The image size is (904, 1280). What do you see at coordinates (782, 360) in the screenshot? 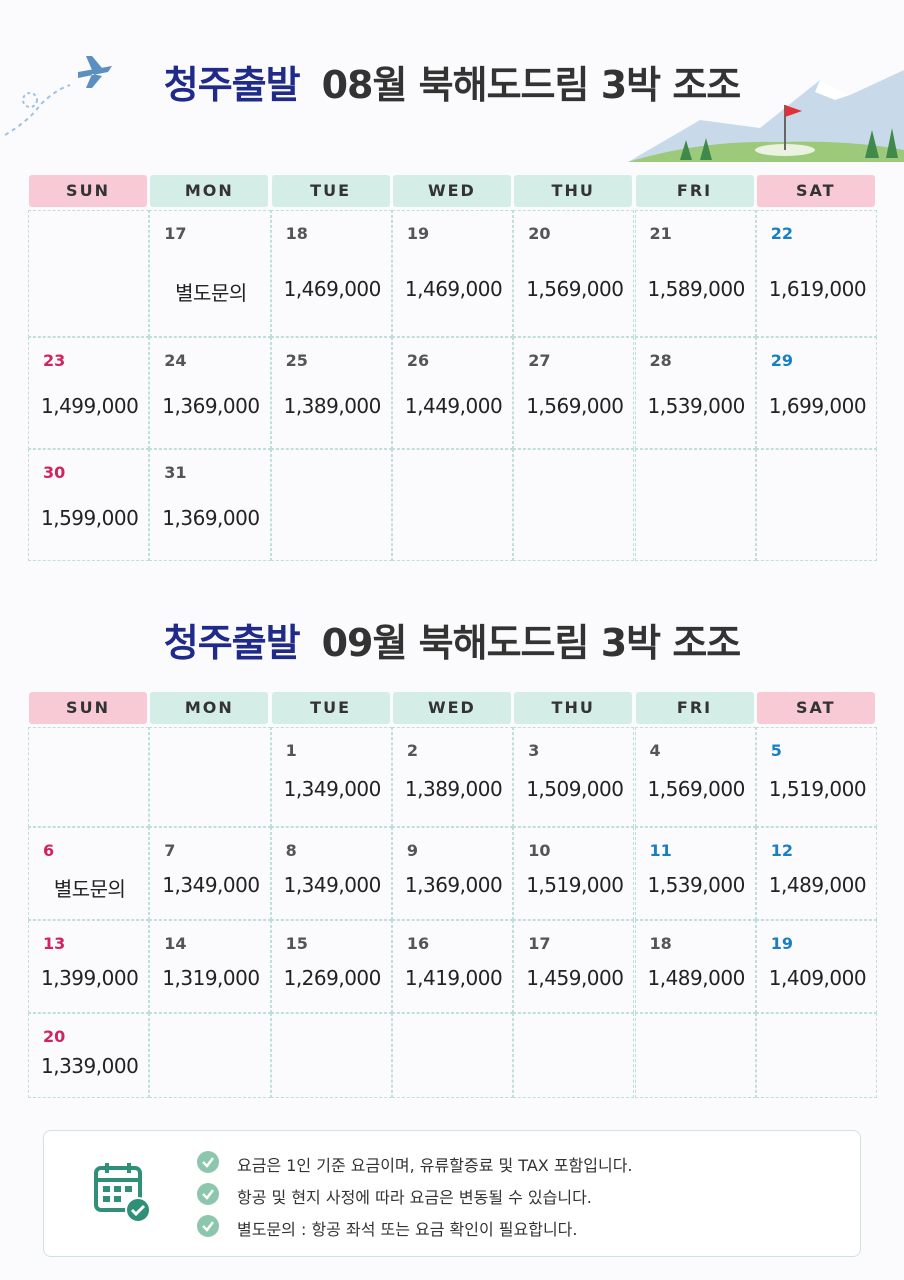
I see `day-number: 29` at bounding box center [782, 360].